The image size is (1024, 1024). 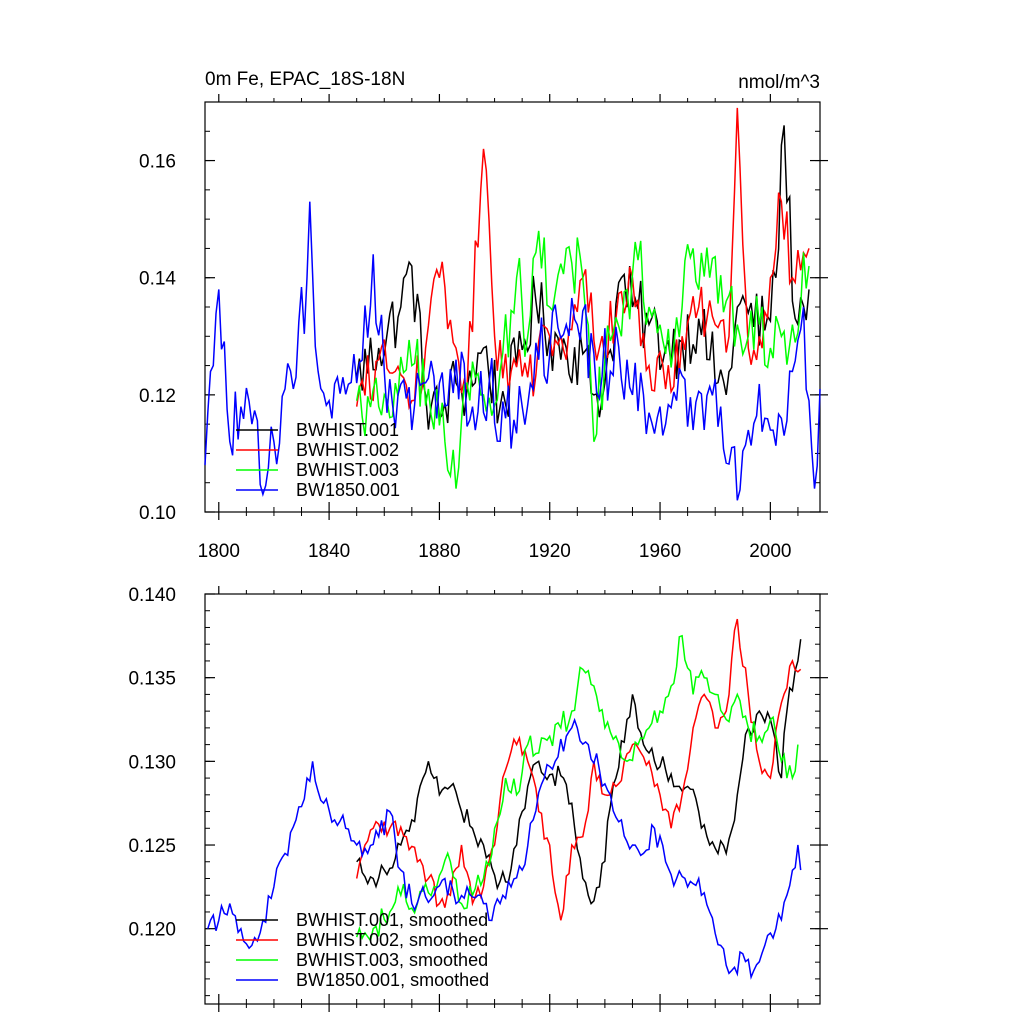 I want to click on x-tick-label: 1920, so click(x=550, y=551).